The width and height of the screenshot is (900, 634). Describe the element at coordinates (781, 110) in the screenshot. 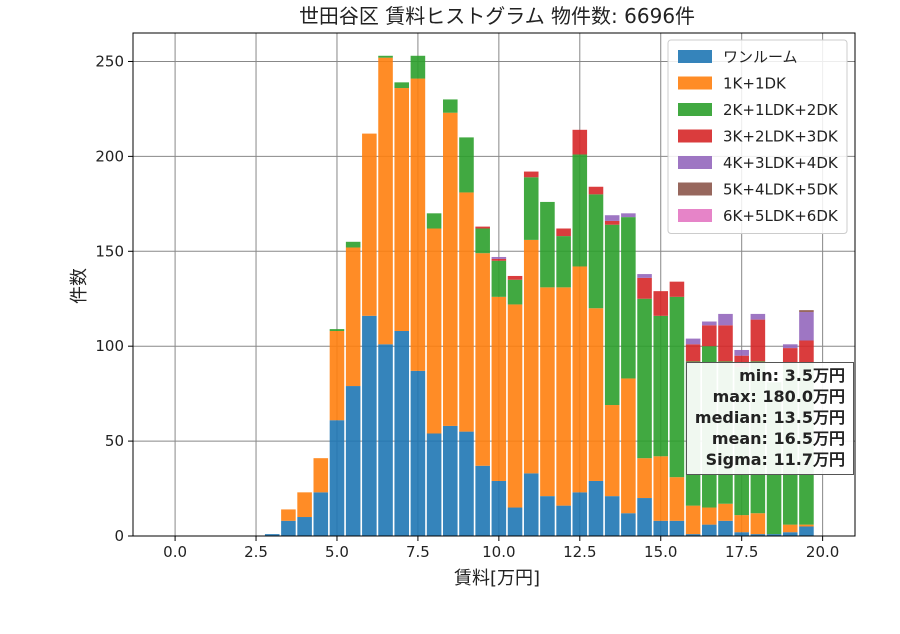

I see `legend-label: 2K+1LDK+2DK` at that location.